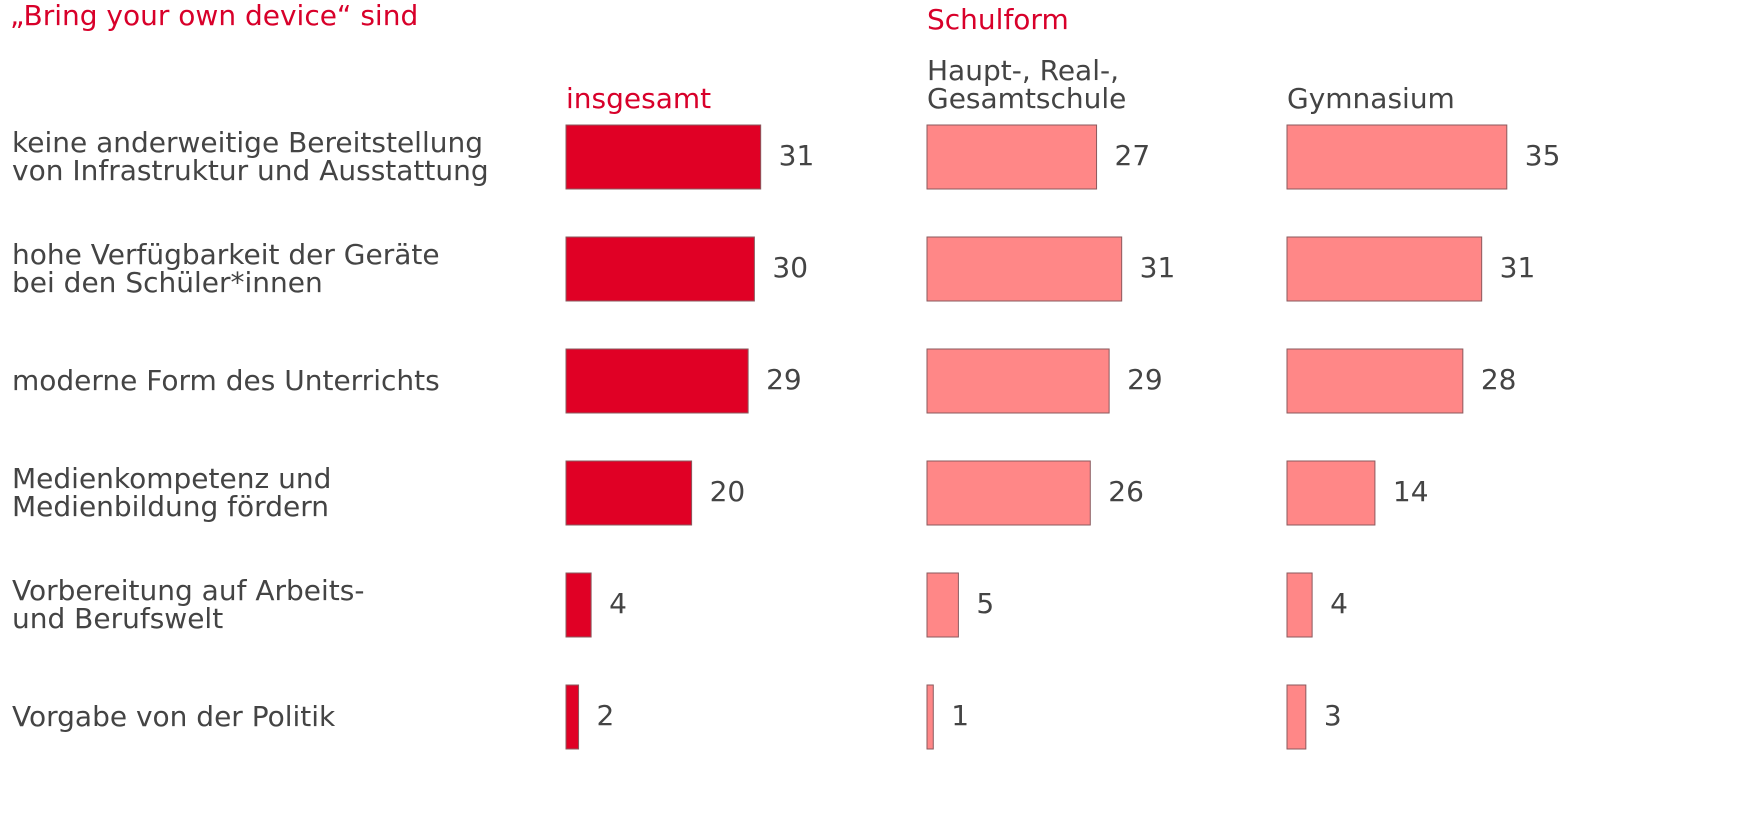 Image resolution: width=1743 pixels, height=832 pixels. Describe the element at coordinates (1027, 84) in the screenshot. I see `series-header: Haupt-, Real-, Gesamtschule` at that location.